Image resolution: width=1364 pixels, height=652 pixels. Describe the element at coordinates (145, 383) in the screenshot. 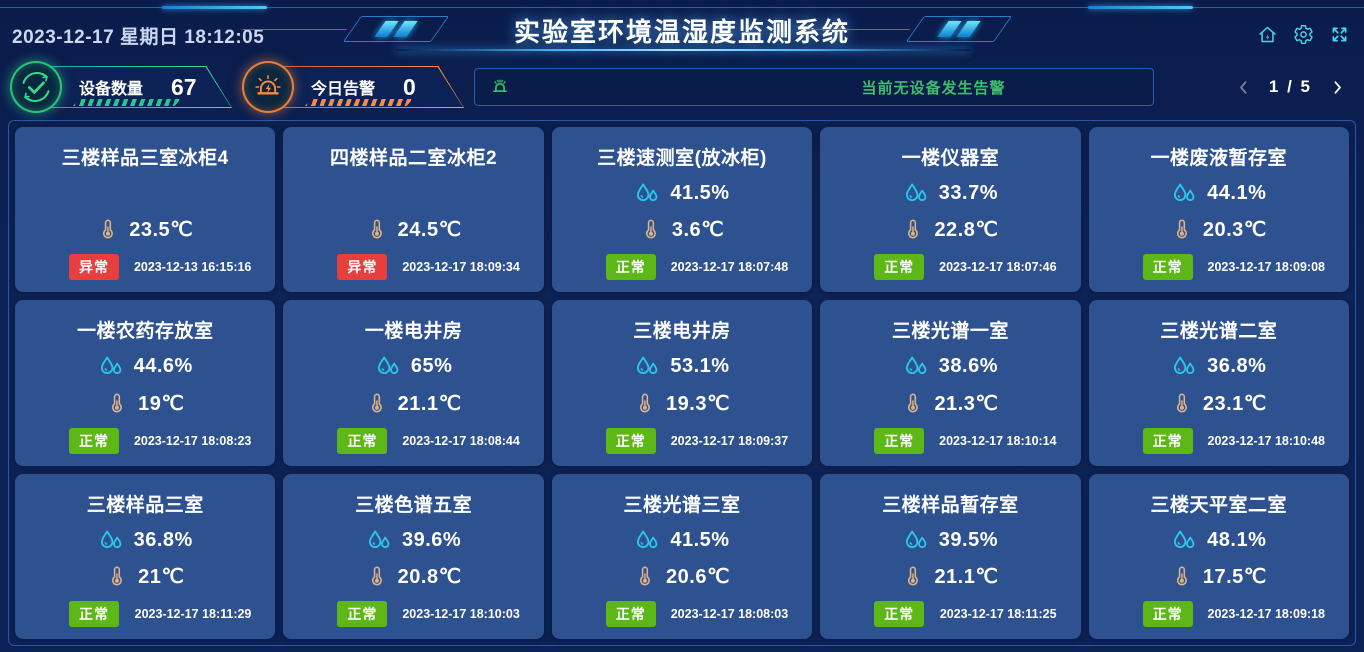

I see `sensor-card: 一楼农药存放室 44.6%` at that location.